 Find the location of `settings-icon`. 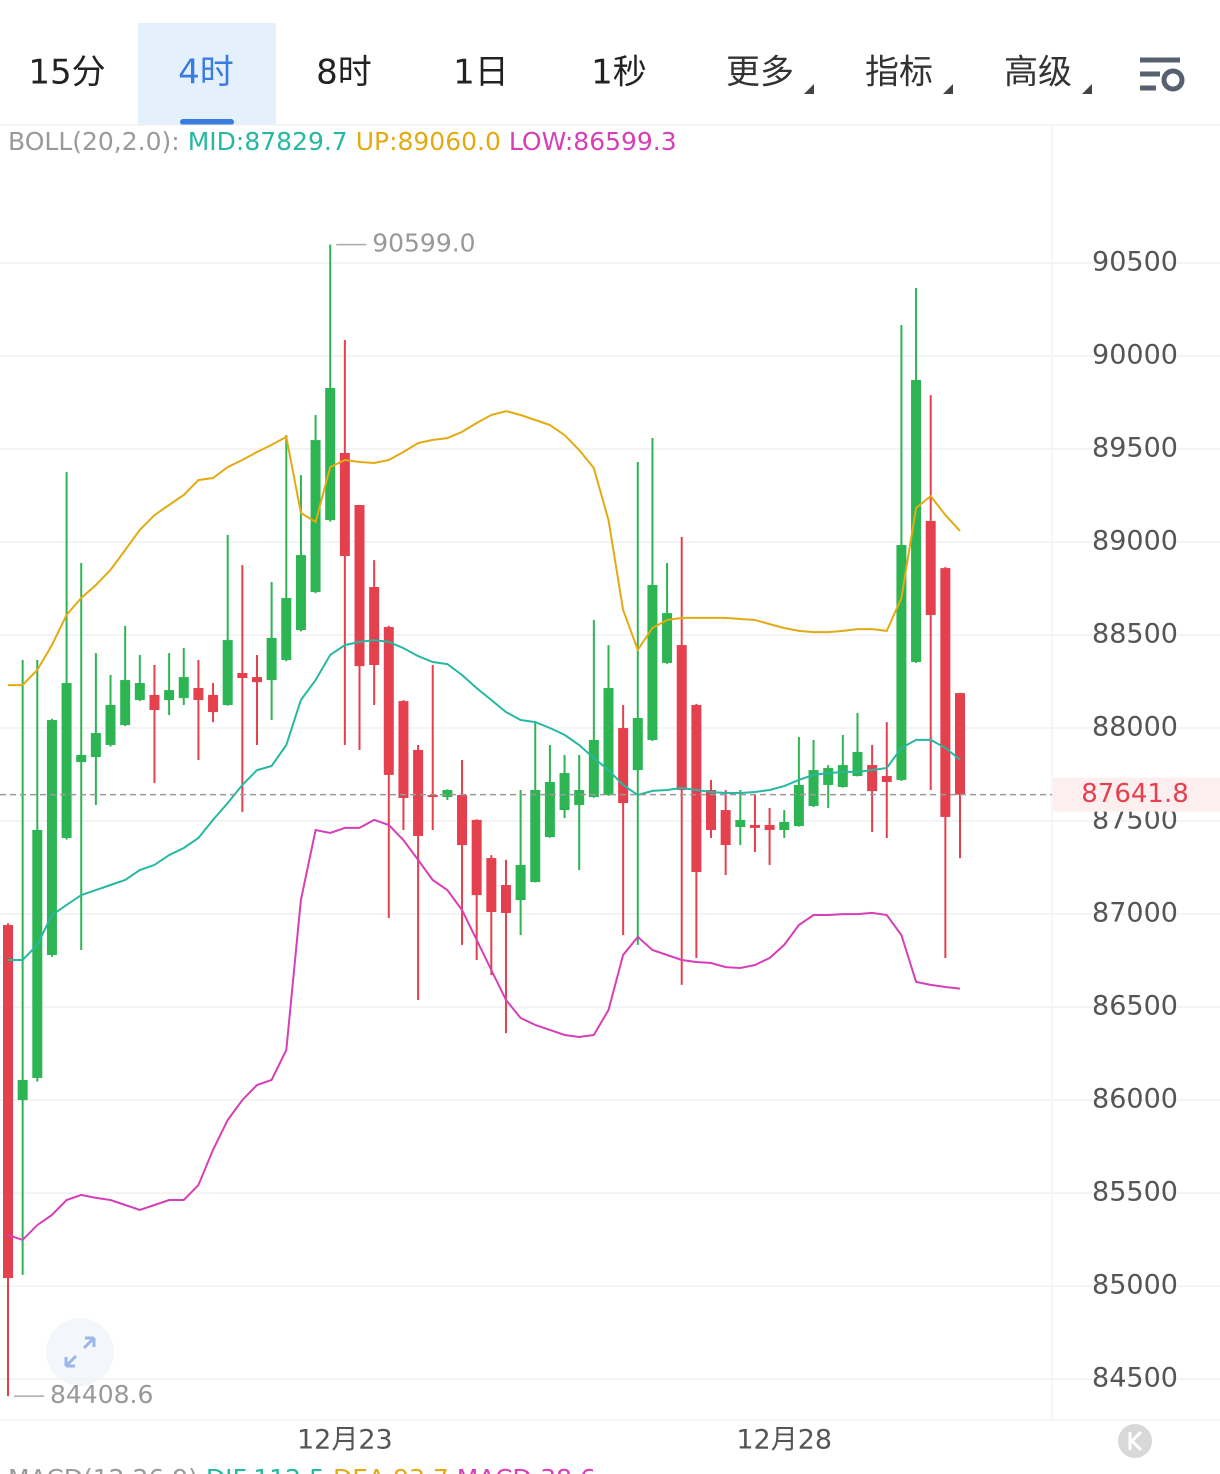

settings-icon is located at coordinates (1162, 74).